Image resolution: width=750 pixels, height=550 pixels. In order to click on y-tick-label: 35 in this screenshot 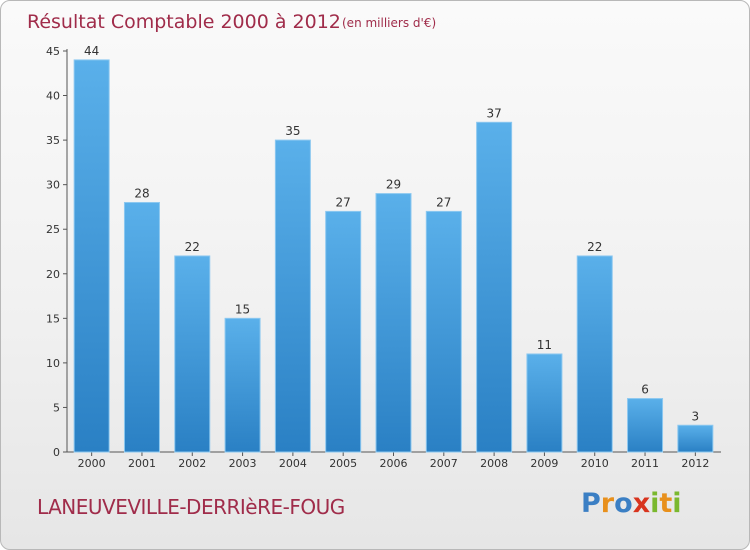, I will do `click(53, 140)`.